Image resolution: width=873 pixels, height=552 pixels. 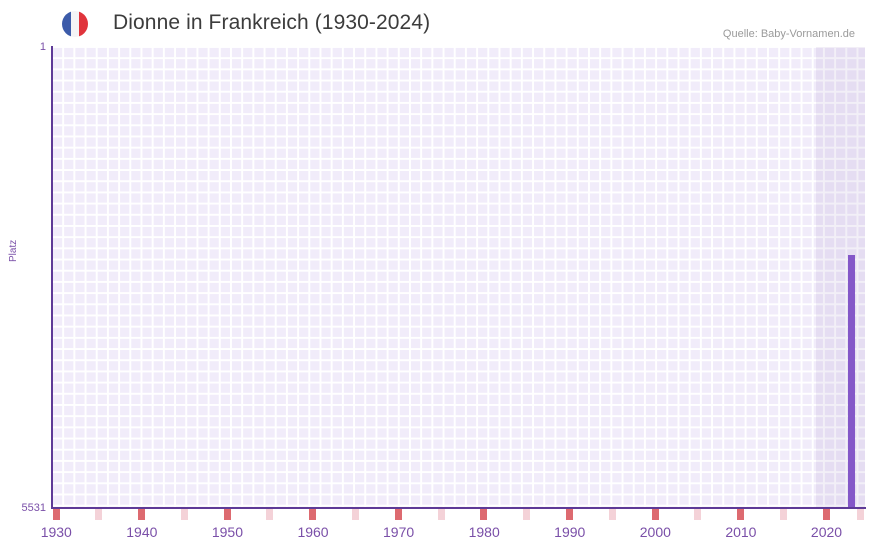 I want to click on y-axis-line, so click(x=52, y=277).